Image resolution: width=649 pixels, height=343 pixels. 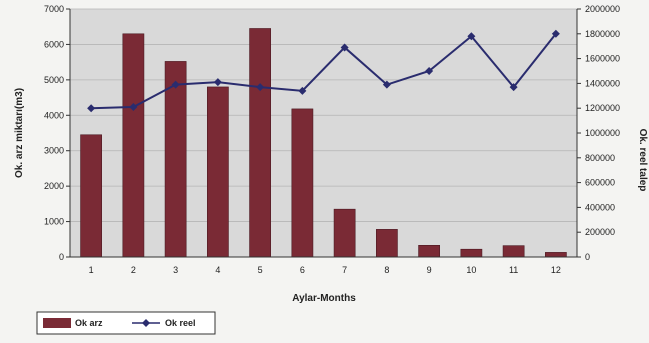 I want to click on x-axis-title: Aylar-Months, so click(x=324, y=298).